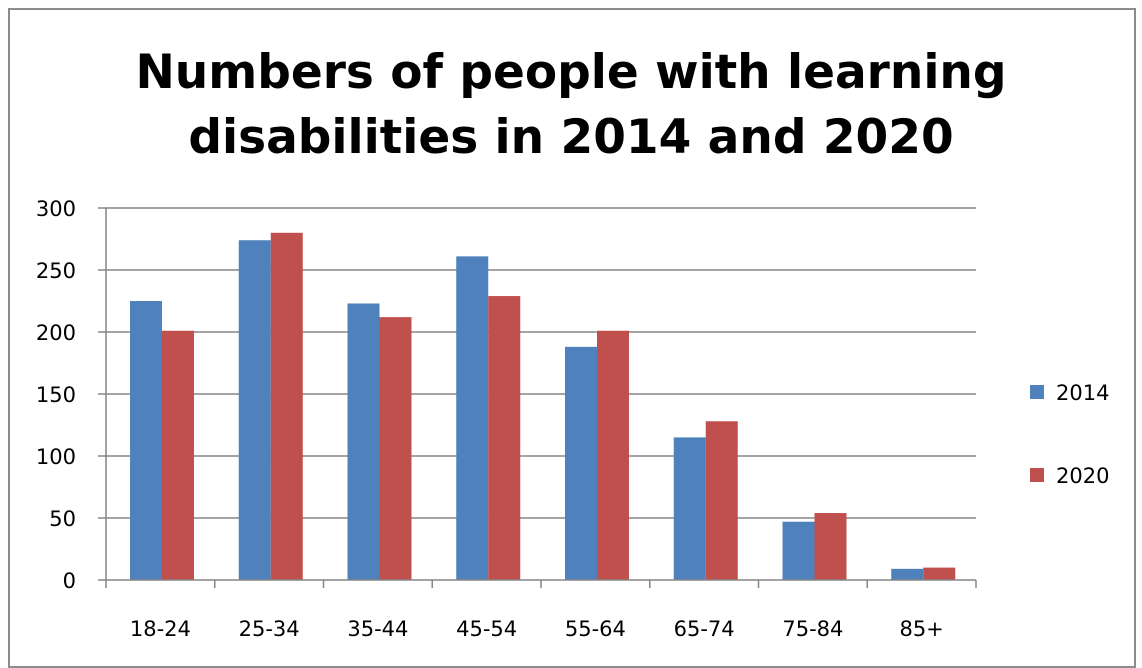  Describe the element at coordinates (1069, 434) in the screenshot. I see `legend: 2014 2020` at that location.